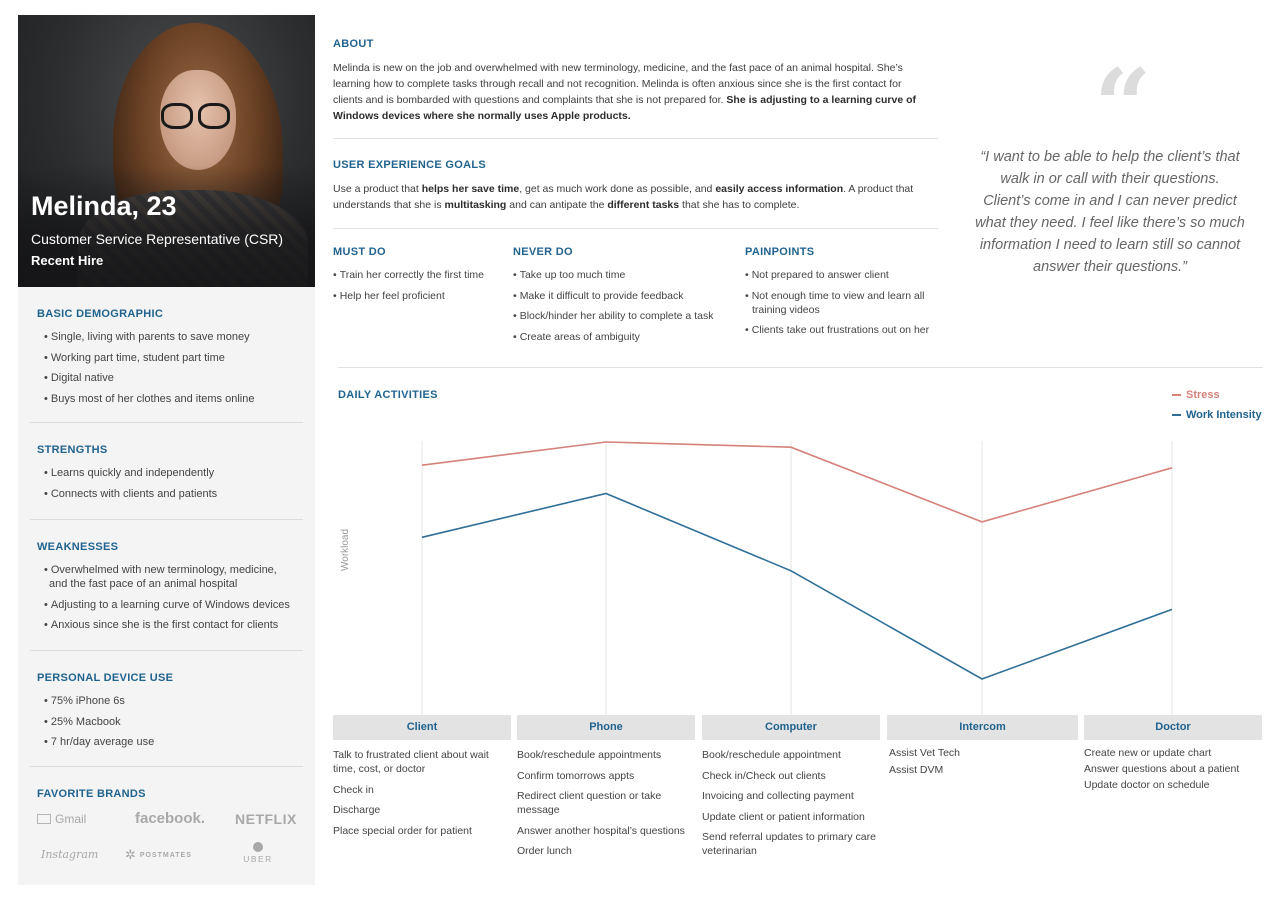  I want to click on about-title: ABOUT, so click(353, 44).